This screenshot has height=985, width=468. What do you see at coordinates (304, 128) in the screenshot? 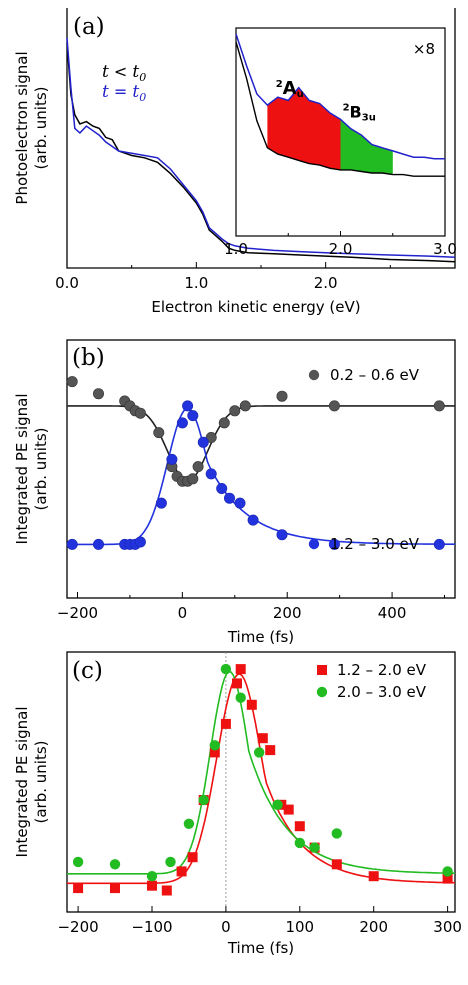
I see `band-2Au-fill` at bounding box center [304, 128].